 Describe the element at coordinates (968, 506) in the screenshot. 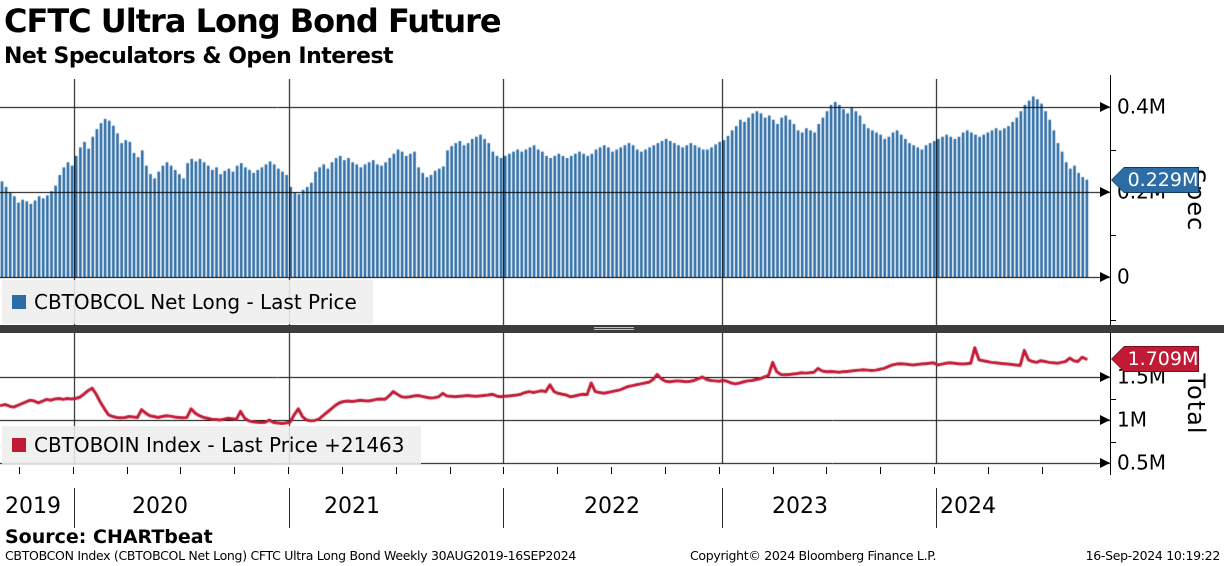

I see `x-axis-year-label: 2024` at that location.